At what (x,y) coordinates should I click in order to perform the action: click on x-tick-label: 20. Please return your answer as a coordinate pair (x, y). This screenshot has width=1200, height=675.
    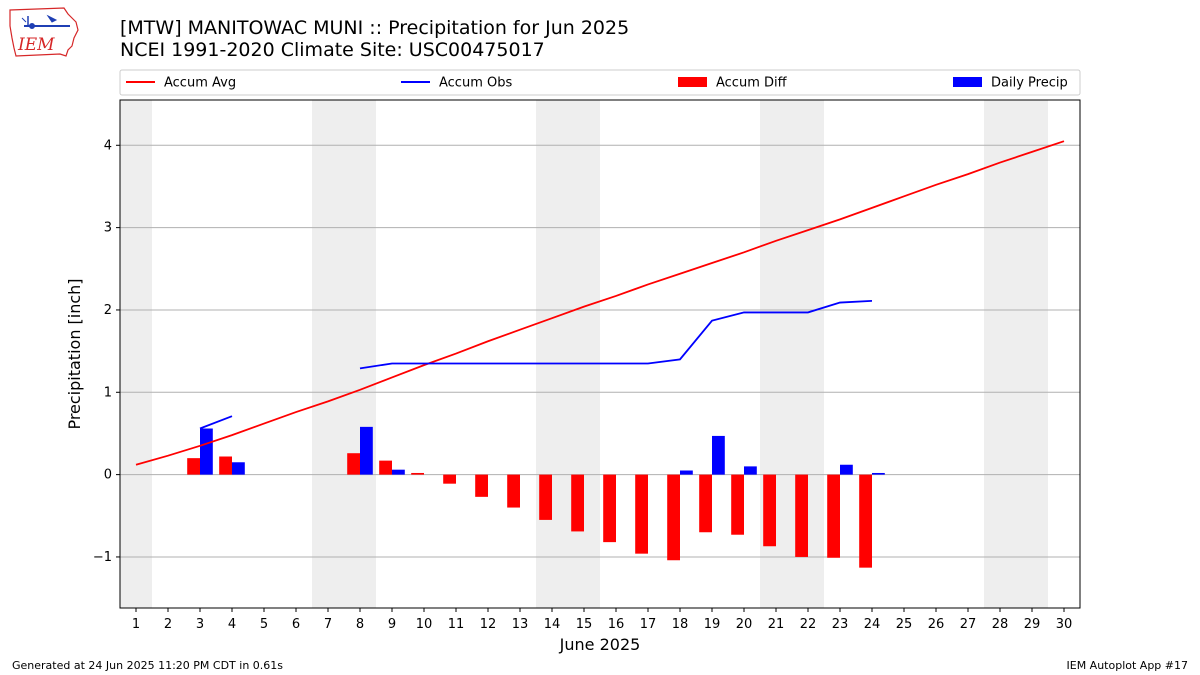
    Looking at the image, I should click on (744, 624).